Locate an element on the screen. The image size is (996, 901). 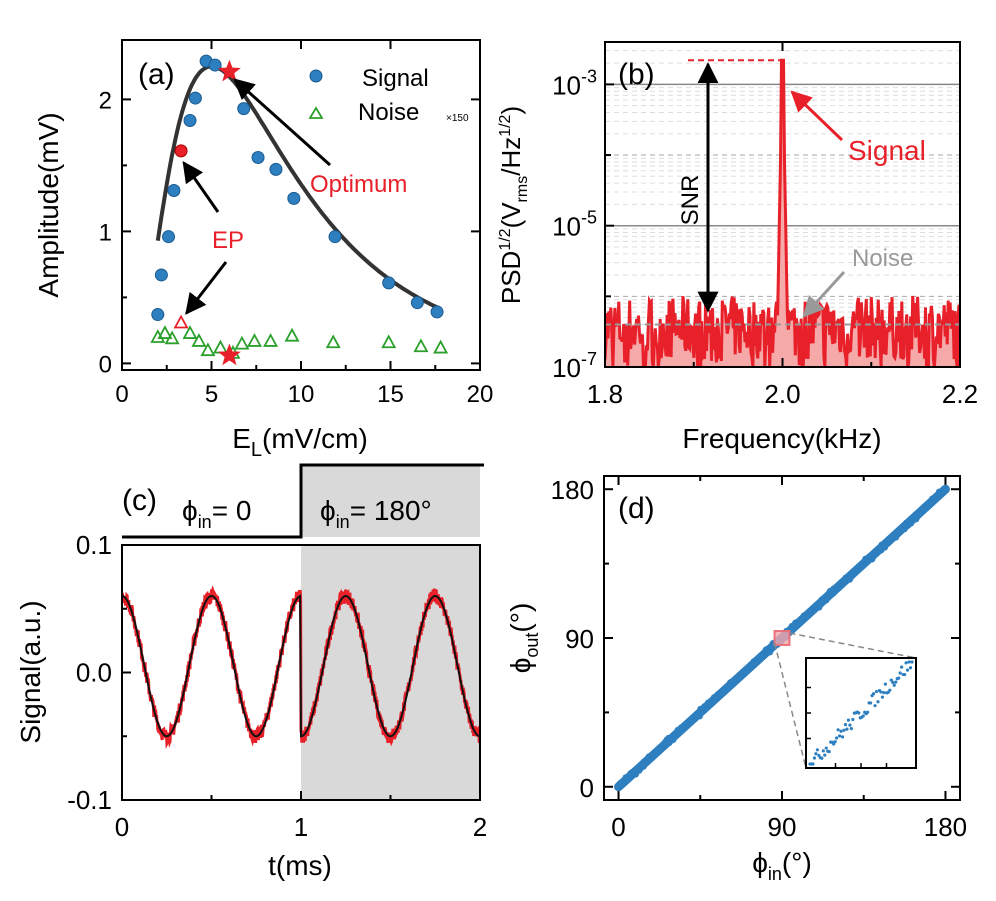
panel-b-noise-arrow is located at coordinates (824, 294).